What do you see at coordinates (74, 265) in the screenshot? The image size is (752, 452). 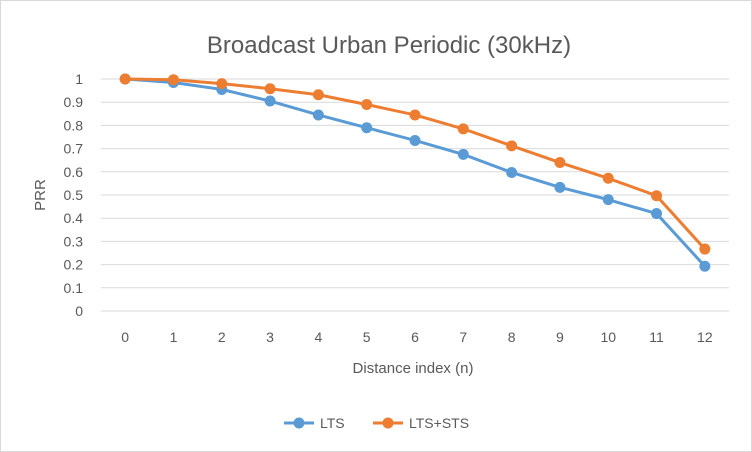 I see `y-tick-label: 0.2` at bounding box center [74, 265].